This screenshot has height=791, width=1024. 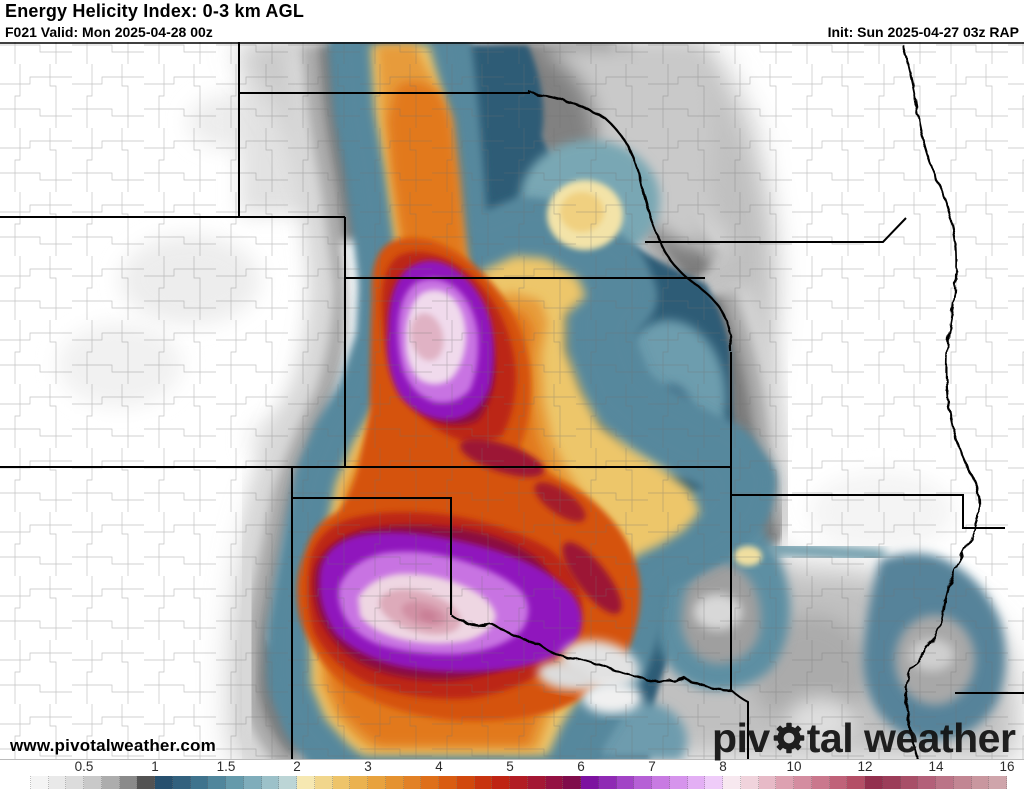 I want to click on colorbar-tick-label: 10, so click(x=794, y=766).